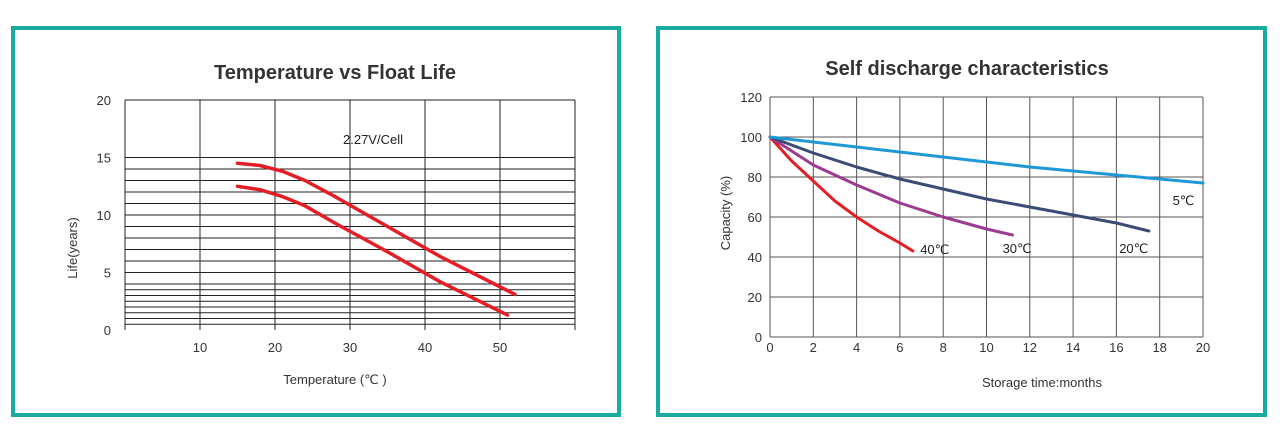  I want to click on series-label: 40℃, so click(934, 249).